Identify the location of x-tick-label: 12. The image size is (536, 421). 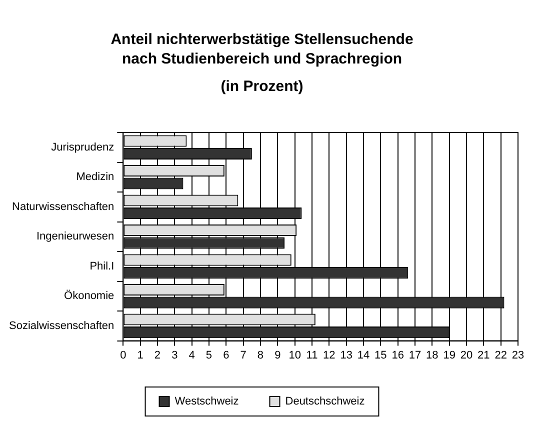
(329, 355).